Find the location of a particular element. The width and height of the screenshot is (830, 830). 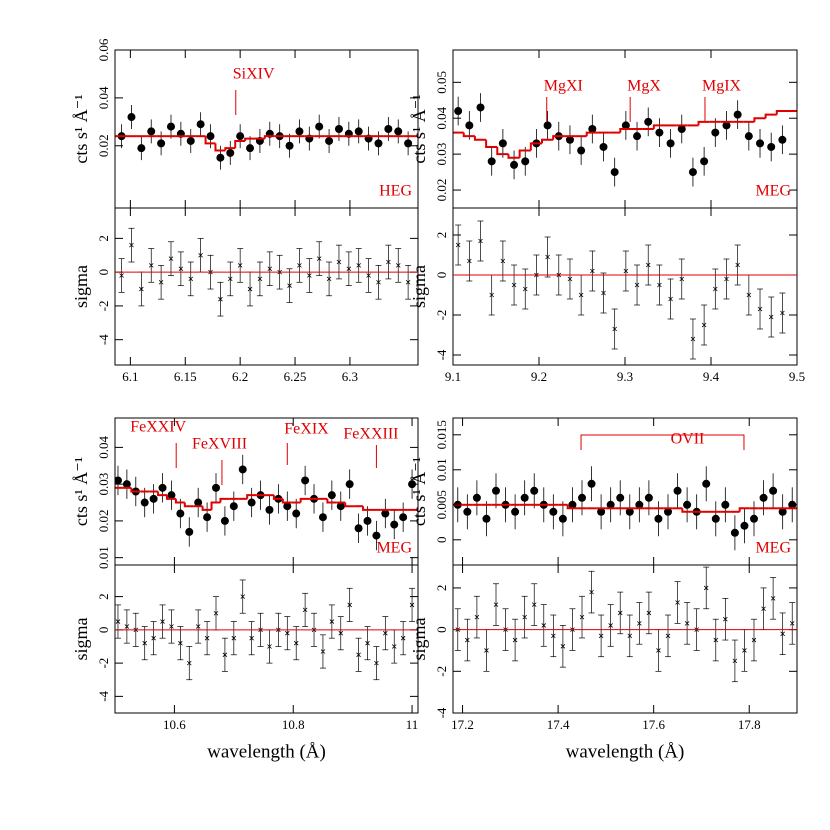

y-tick-label: 2 is located at coordinates (103, 596).